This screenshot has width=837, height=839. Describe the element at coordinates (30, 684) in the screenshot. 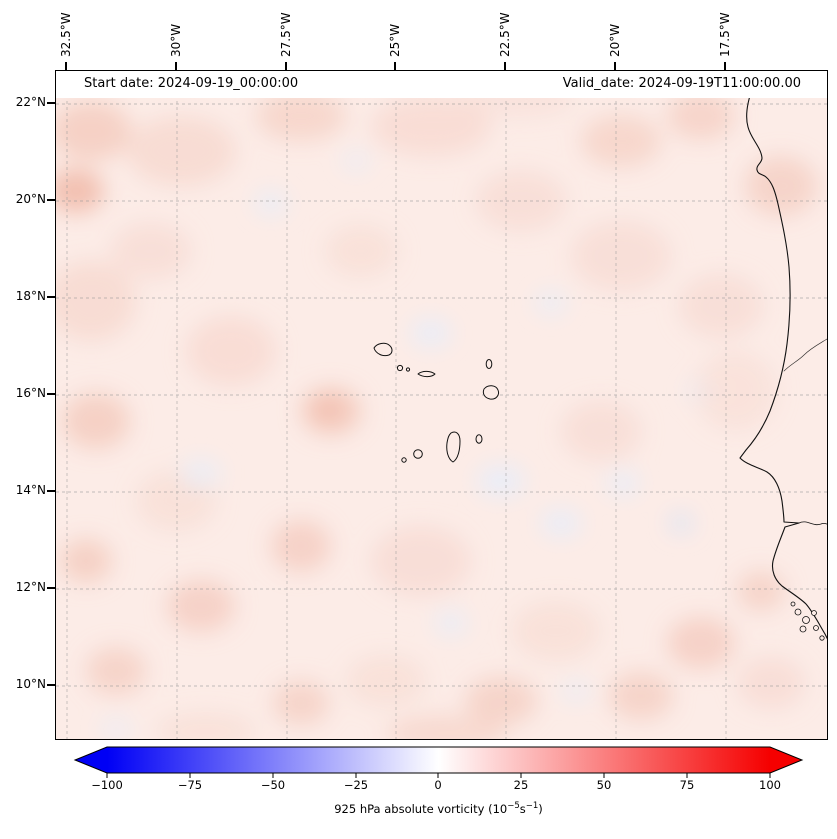

I see `y-tick-label: 10°N` at that location.